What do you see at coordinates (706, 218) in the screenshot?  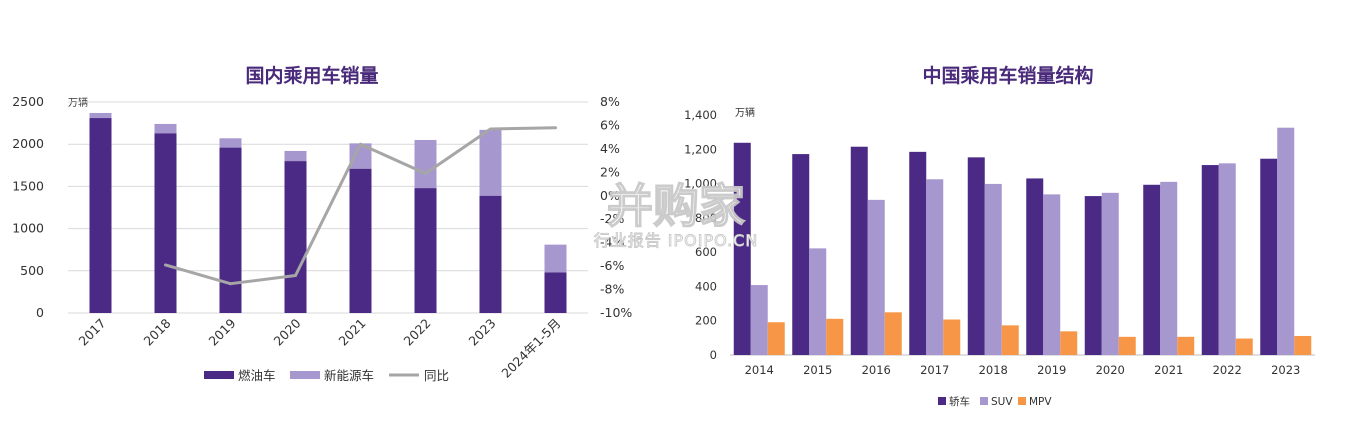 I see `chart2-ytick-label: 800` at bounding box center [706, 218].